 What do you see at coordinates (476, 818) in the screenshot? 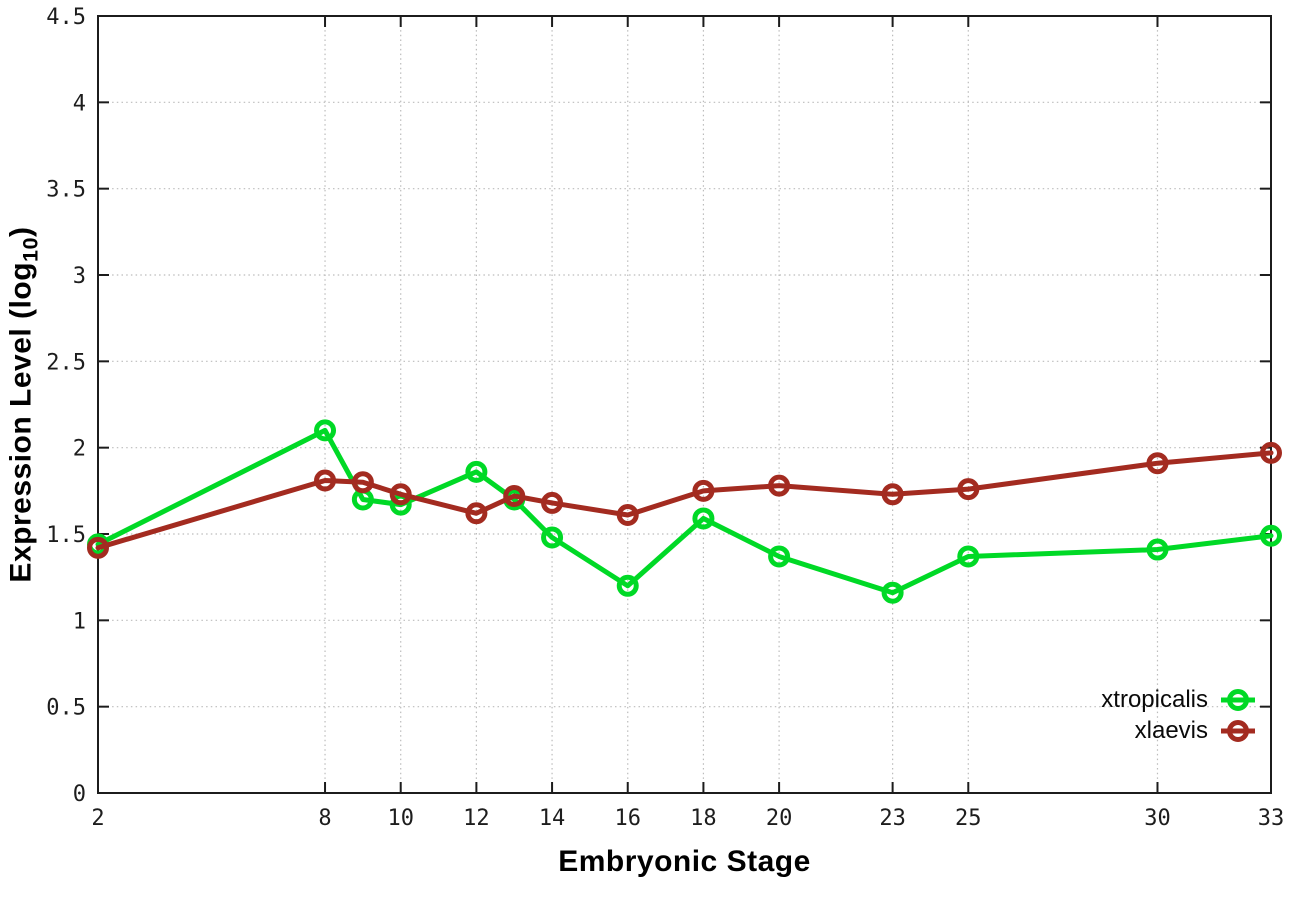
I see `x-tick-label: 12` at bounding box center [476, 818].